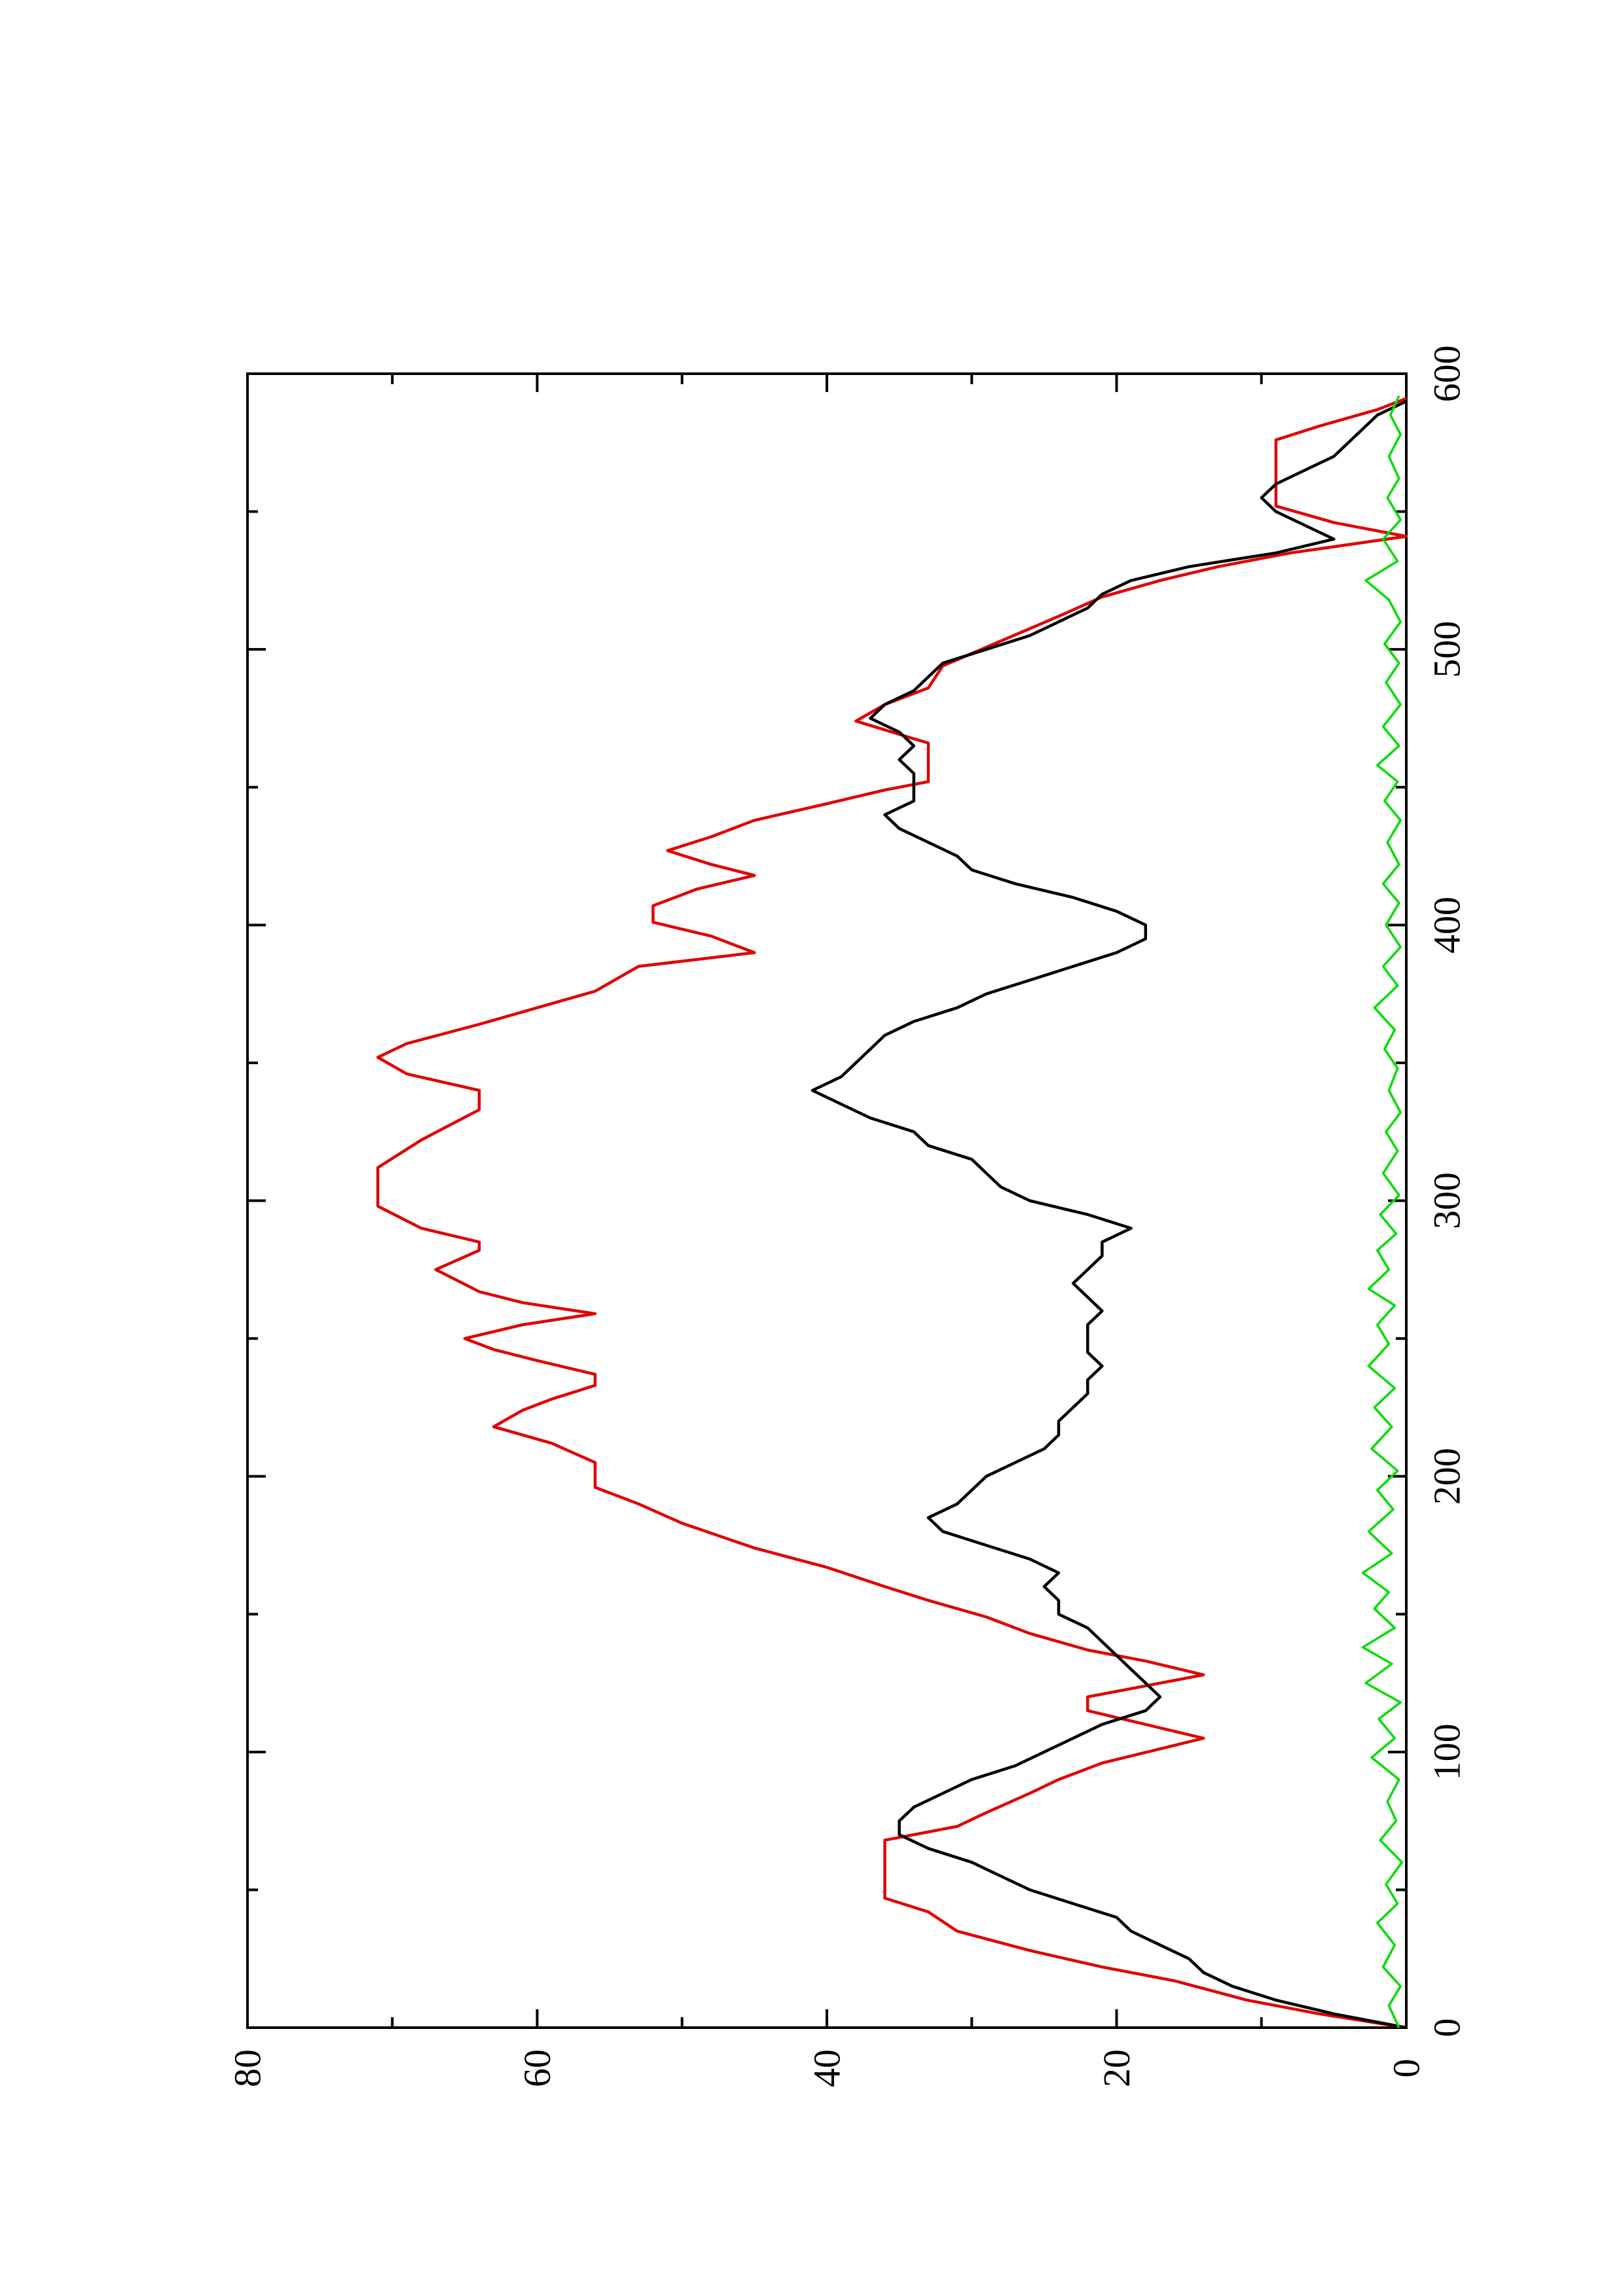 This screenshot has height=2296, width=1623. I want to click on x-tick-label: 600, so click(1447, 374).